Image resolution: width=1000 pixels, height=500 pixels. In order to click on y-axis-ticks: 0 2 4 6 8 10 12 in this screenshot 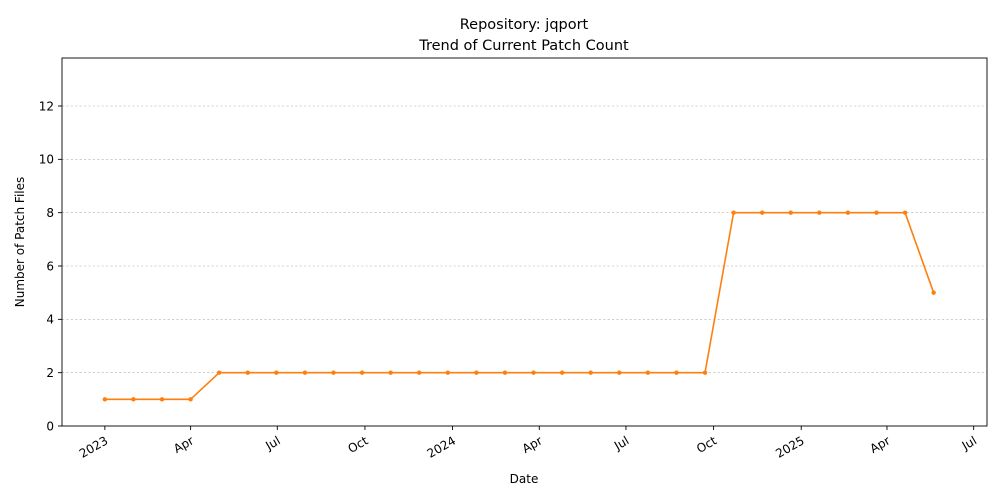, I will do `click(50, 266)`.